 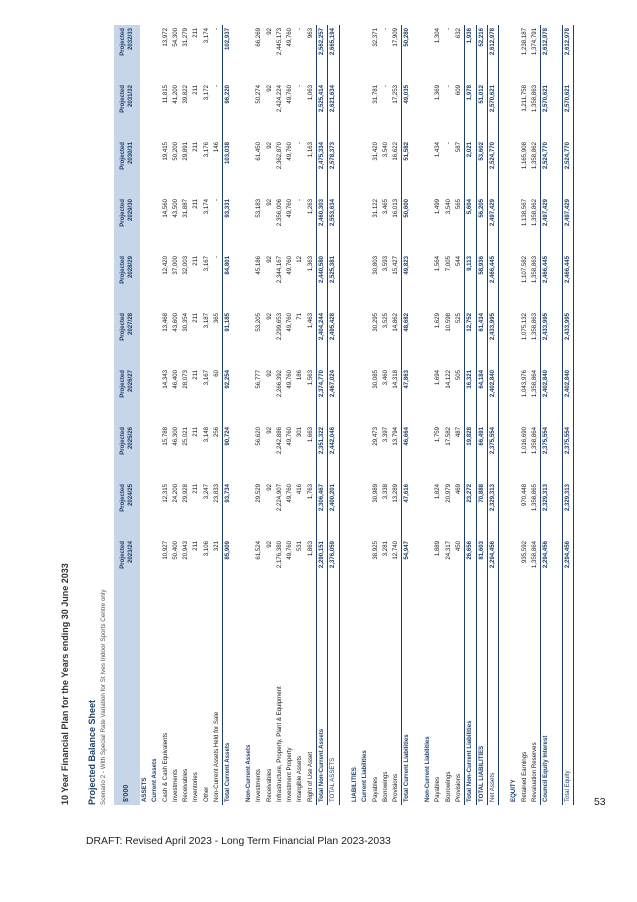 I want to click on value-cell: 2,433,995, so click(x=568, y=338).